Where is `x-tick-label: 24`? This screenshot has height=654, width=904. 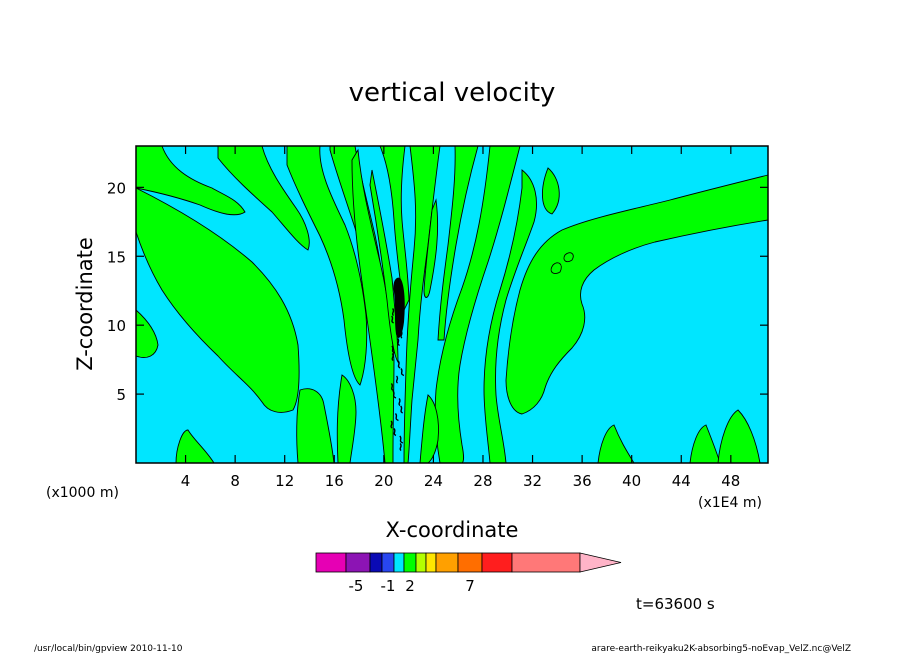
x-tick-label: 24 is located at coordinates (433, 481).